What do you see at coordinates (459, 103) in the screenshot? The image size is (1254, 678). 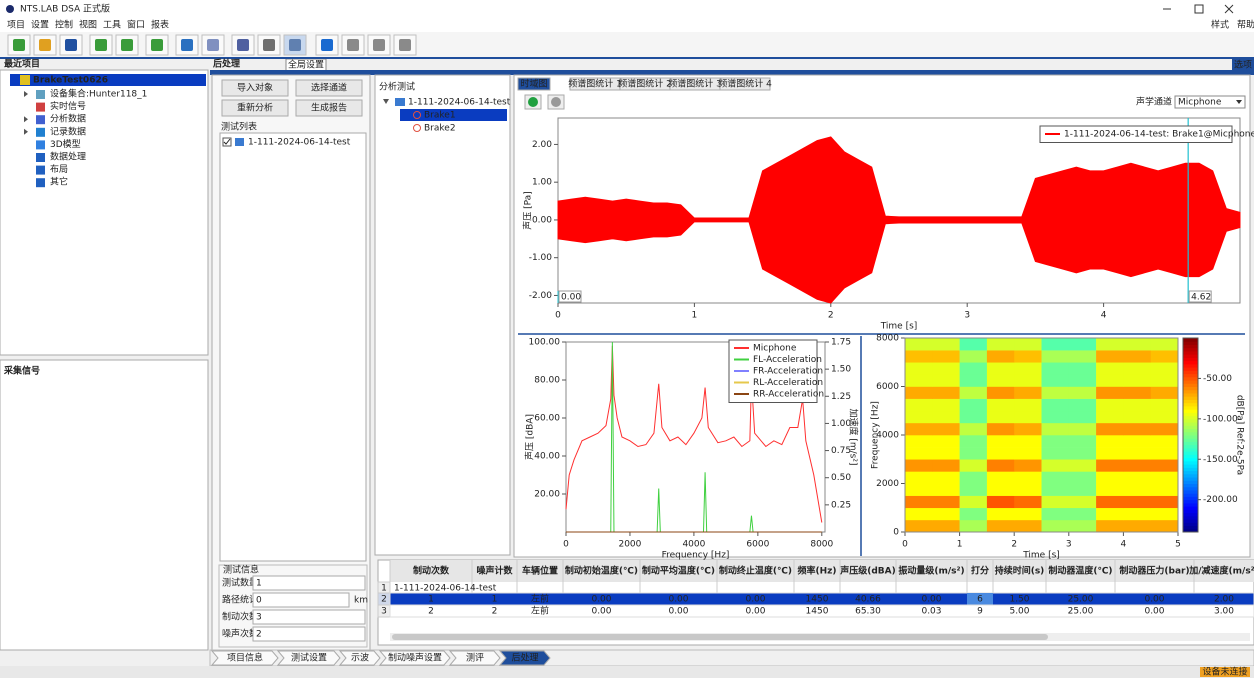 I see `analysis-test: 1-111-2024-06-14-test` at bounding box center [459, 103].